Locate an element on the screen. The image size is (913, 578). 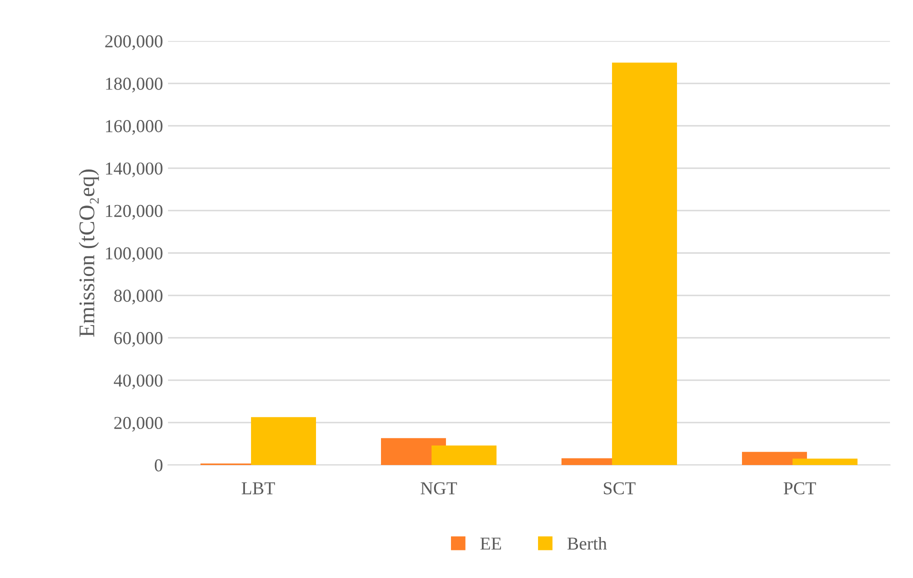
y-tick-label: 60,000 is located at coordinates (138, 339).